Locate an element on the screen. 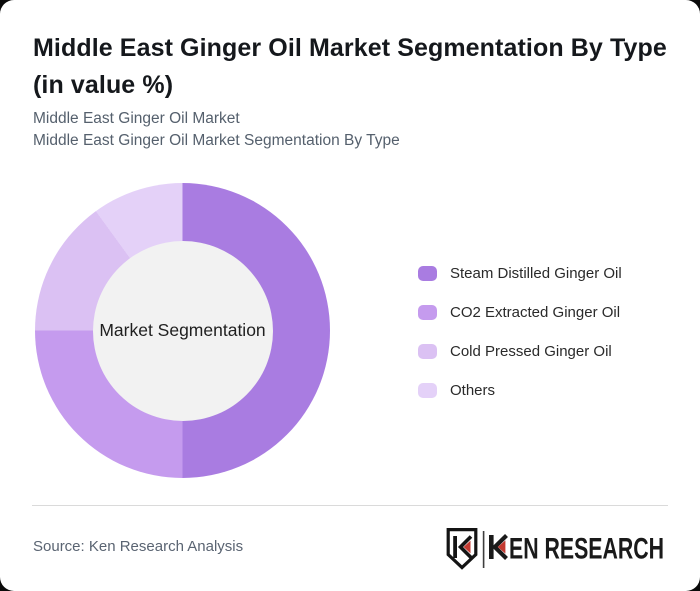 The image size is (700, 591). footer-divider is located at coordinates (350, 505).